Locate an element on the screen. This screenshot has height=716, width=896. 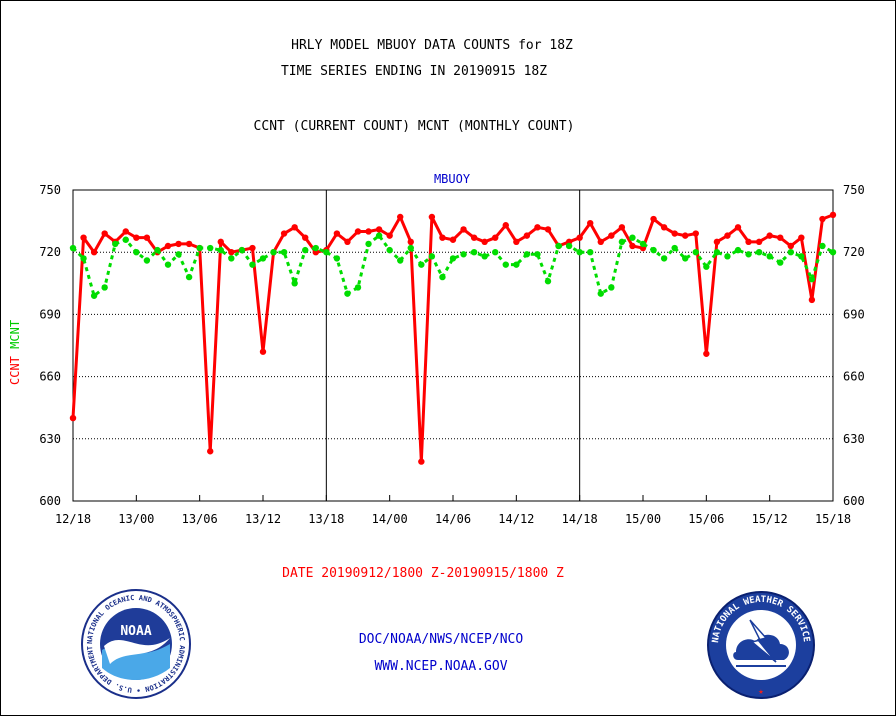
y-tick-label-right: 630 is located at coordinates (854, 439).